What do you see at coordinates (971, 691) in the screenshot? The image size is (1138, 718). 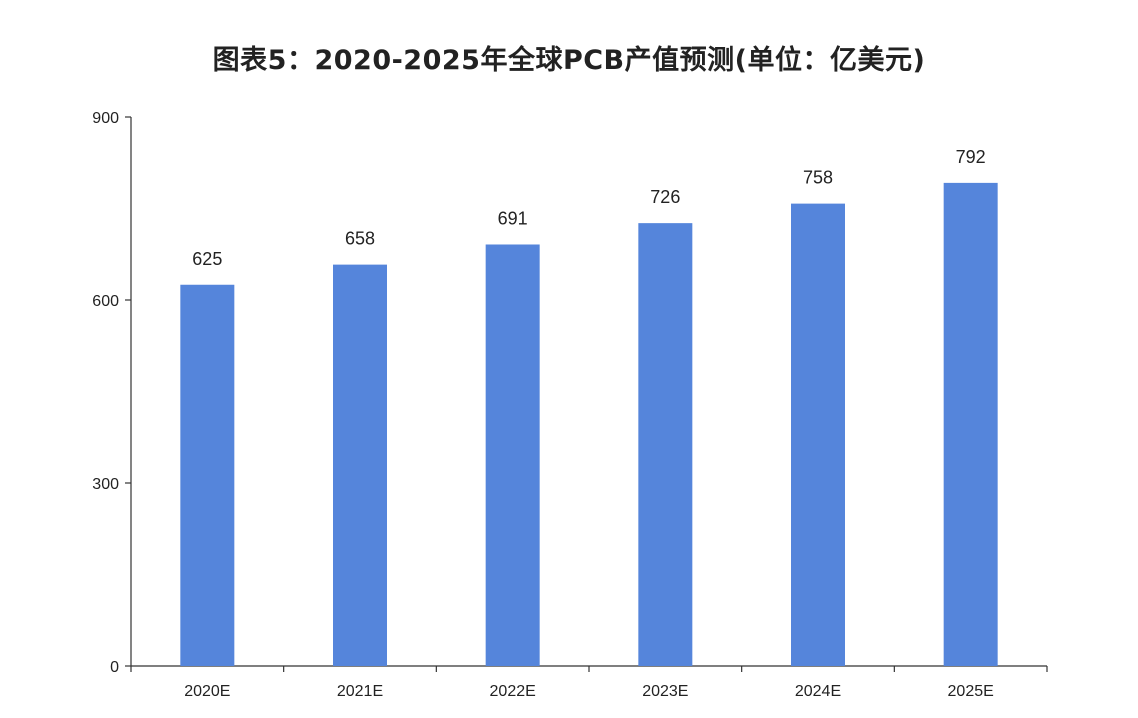 I see `x-tick-label: 2025E` at bounding box center [971, 691].